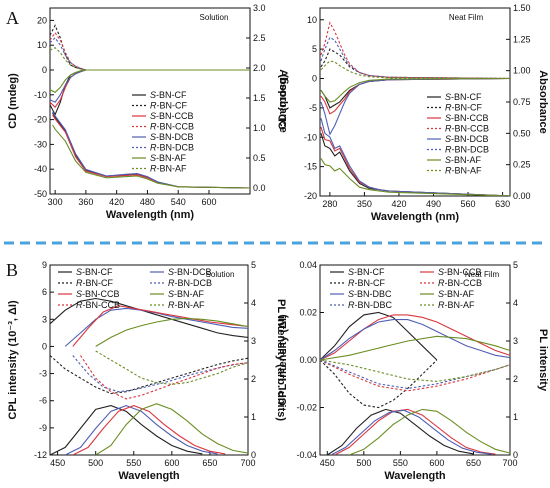 The height and width of the screenshot is (488, 550). I want to click on y-left-tick-label: 0, so click(44, 346).